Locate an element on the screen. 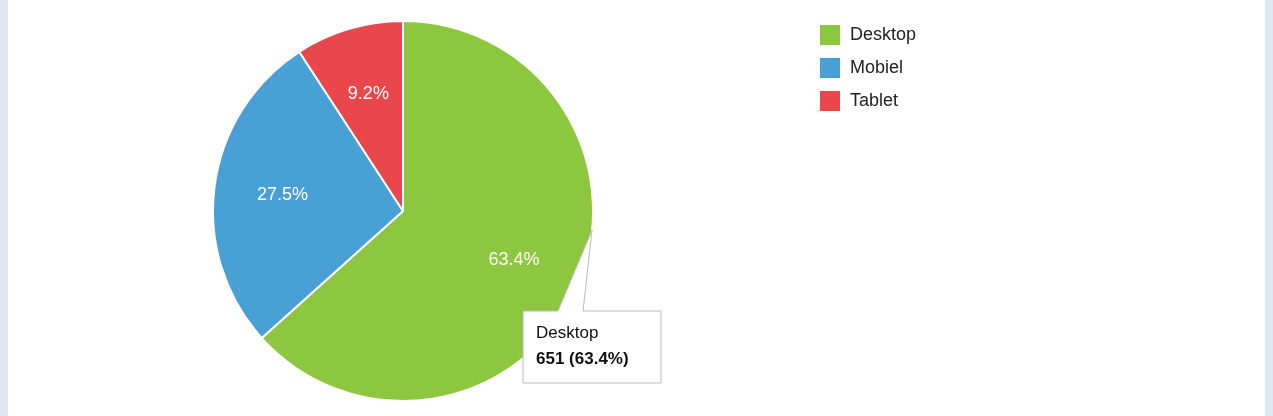  legend-label: Mobiel is located at coordinates (877, 67).